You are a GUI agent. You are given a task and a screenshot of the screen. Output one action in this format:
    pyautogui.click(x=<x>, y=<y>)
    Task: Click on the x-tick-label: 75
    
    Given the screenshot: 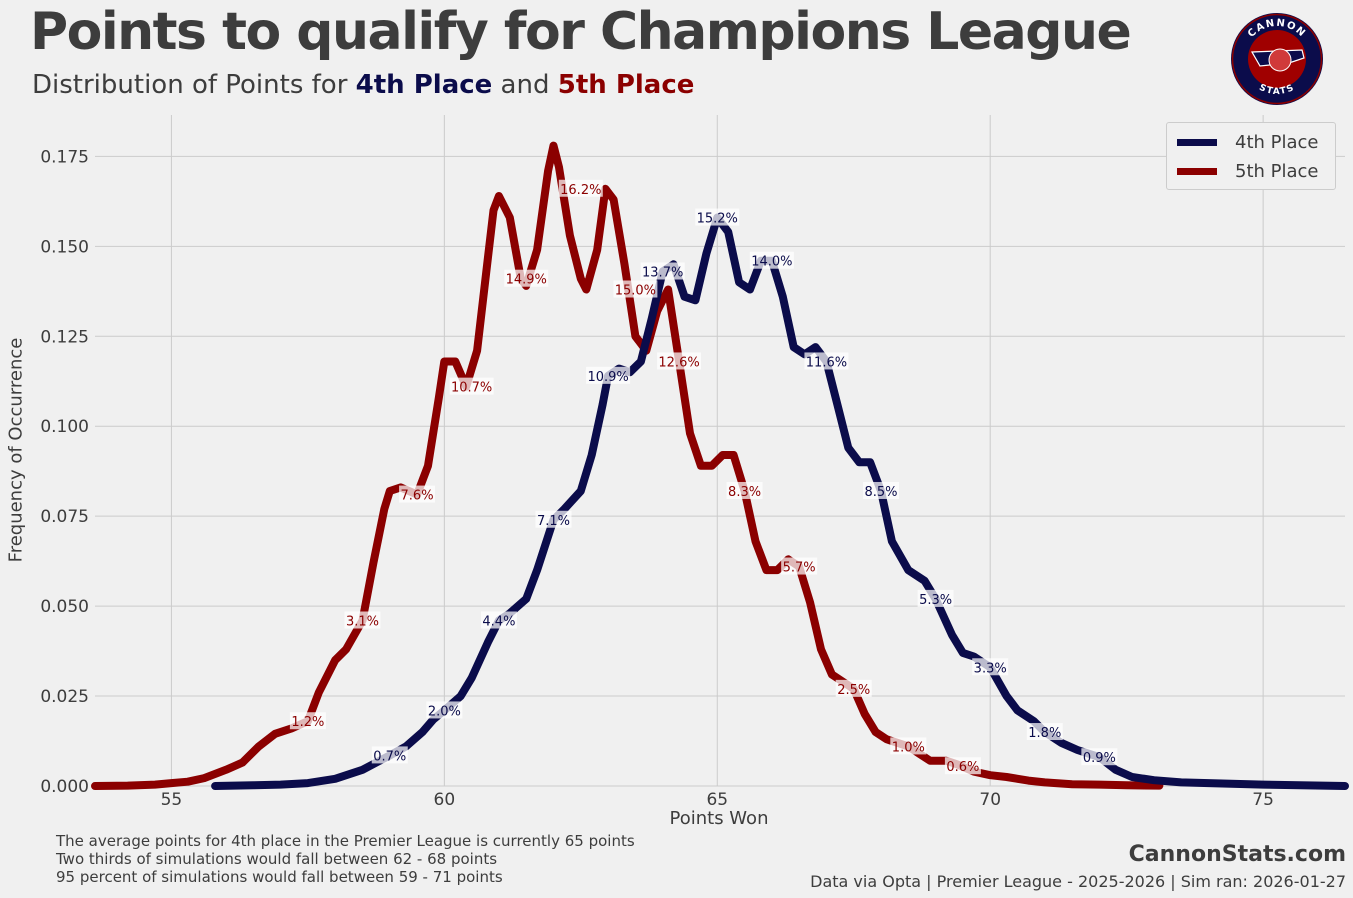 What is the action you would take?
    pyautogui.click(x=1263, y=800)
    